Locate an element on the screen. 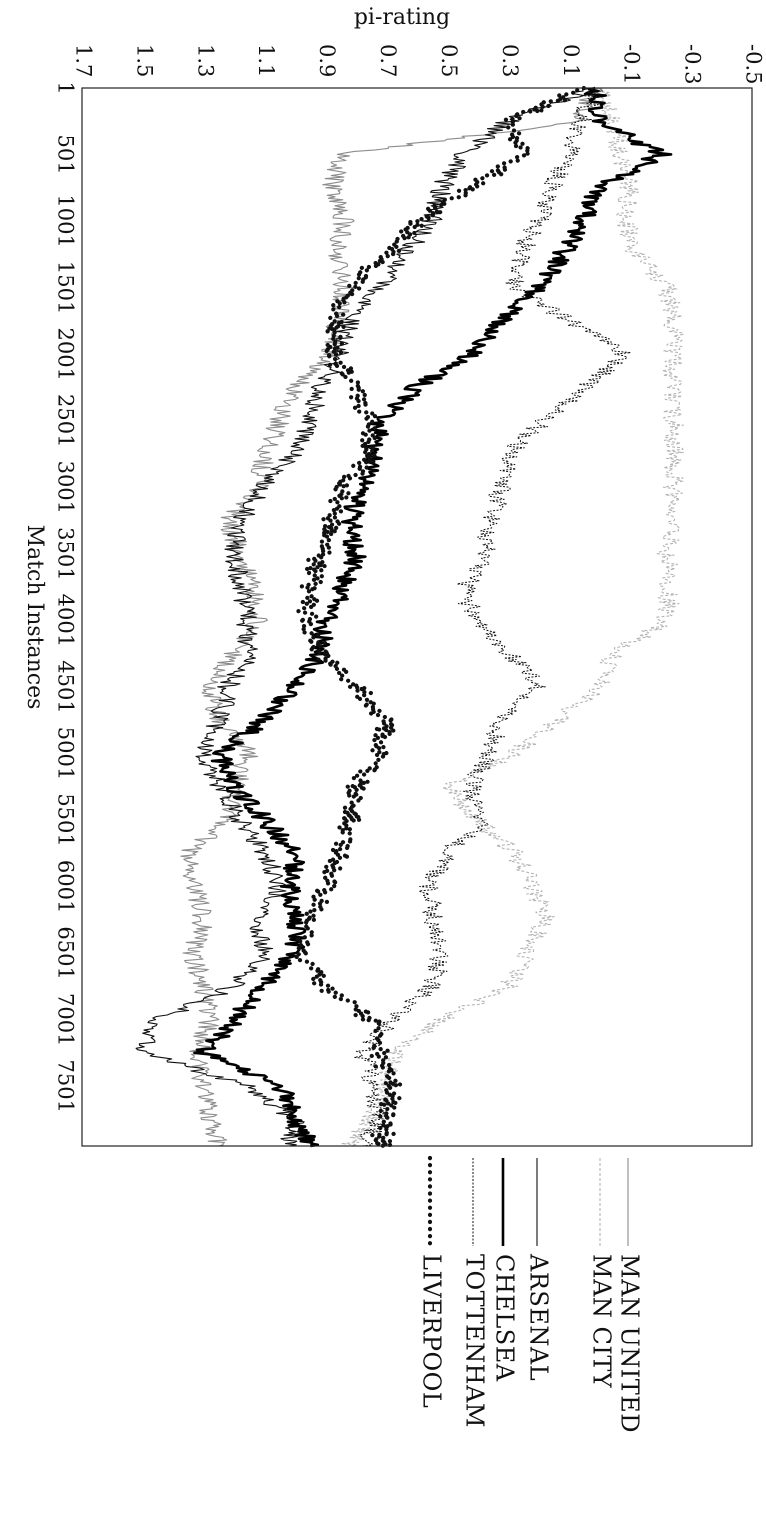 The image size is (766, 1513). x-axis-title: Match Instances is located at coordinates (34, 617).